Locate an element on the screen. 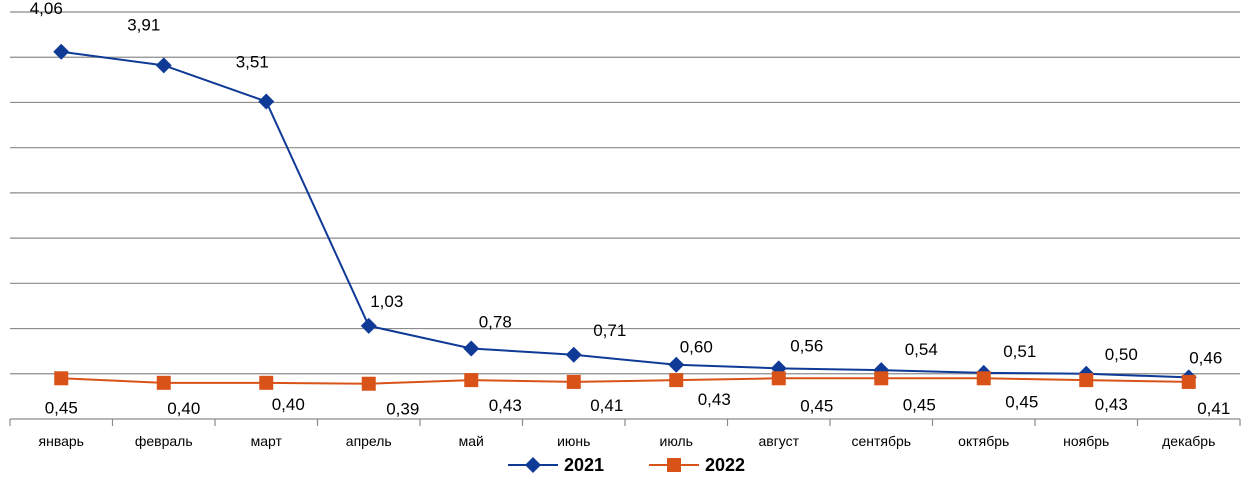 Image resolution: width=1249 pixels, height=490 pixels. x-tick-label: март is located at coordinates (267, 441).